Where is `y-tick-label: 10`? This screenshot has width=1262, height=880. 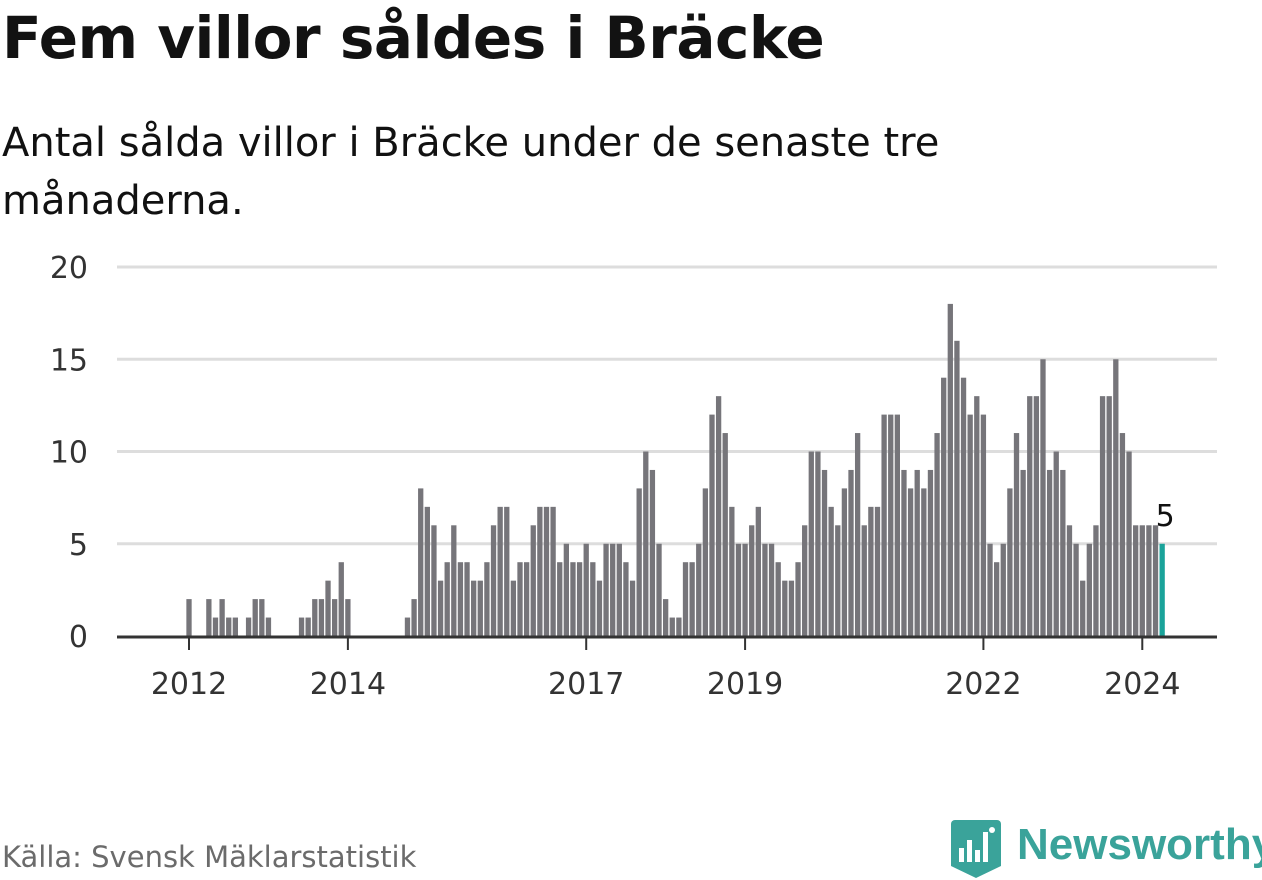
y-tick-label: 10 is located at coordinates (69, 453).